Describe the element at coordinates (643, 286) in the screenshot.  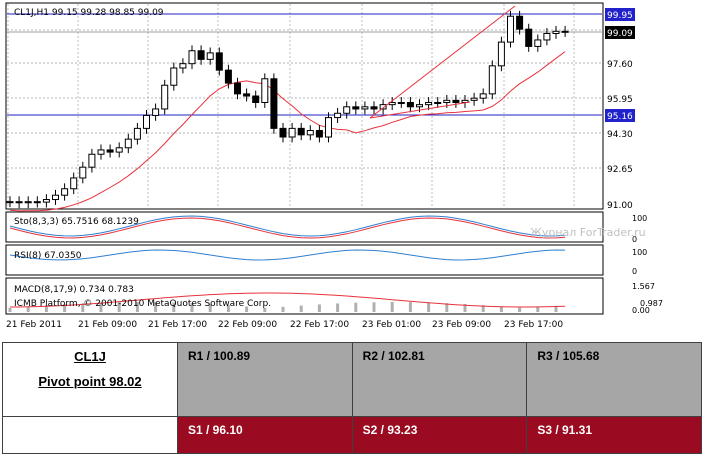
I see `macd-scale-top: 1.567` at that location.